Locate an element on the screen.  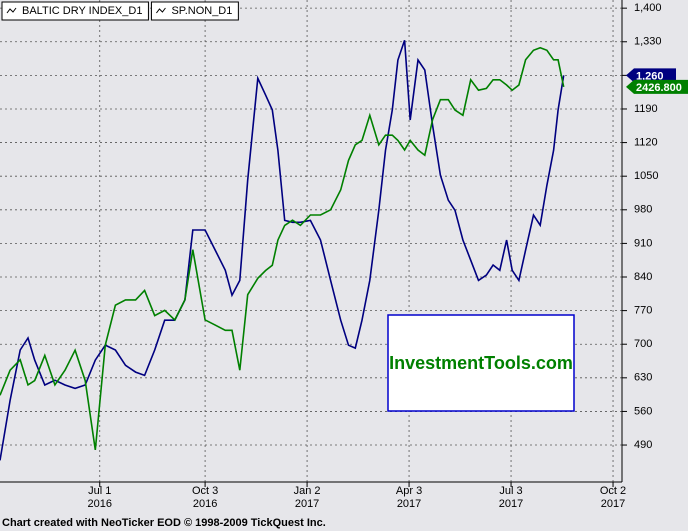
legend-label: BALTIC DRY INDEX_D1 is located at coordinates (82, 11).